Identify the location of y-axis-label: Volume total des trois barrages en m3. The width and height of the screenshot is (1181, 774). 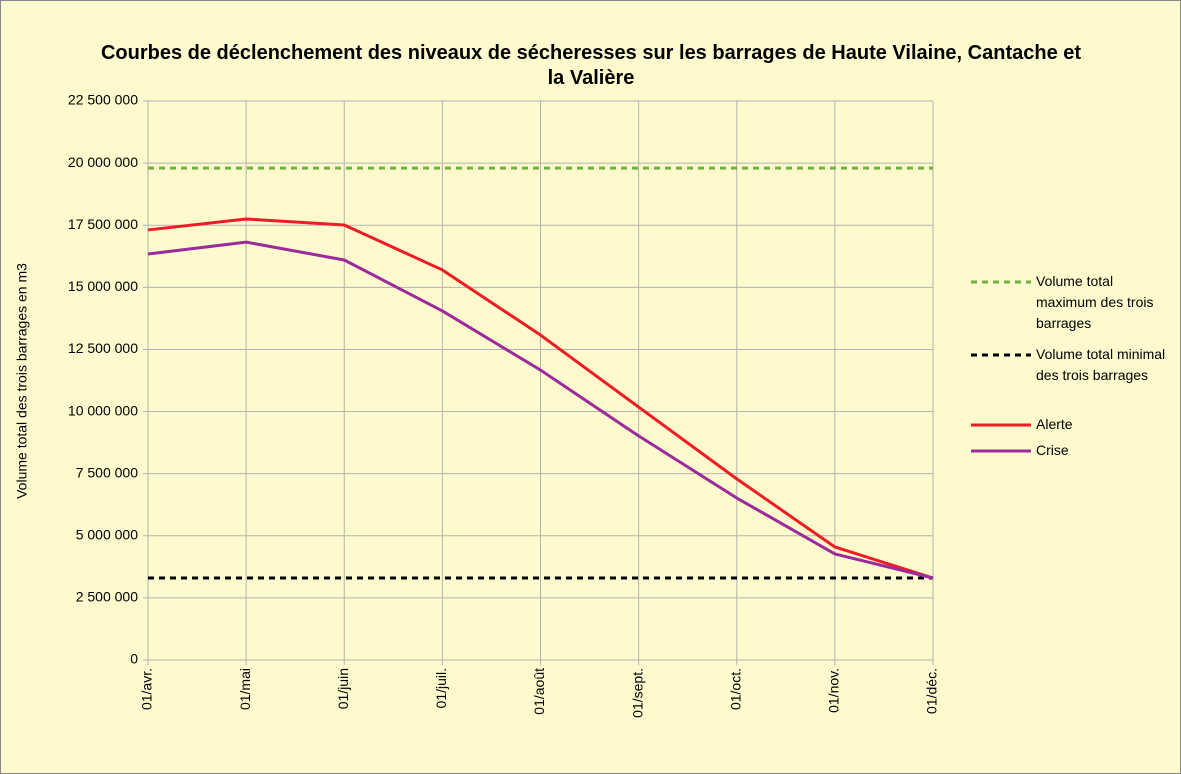
(22, 381).